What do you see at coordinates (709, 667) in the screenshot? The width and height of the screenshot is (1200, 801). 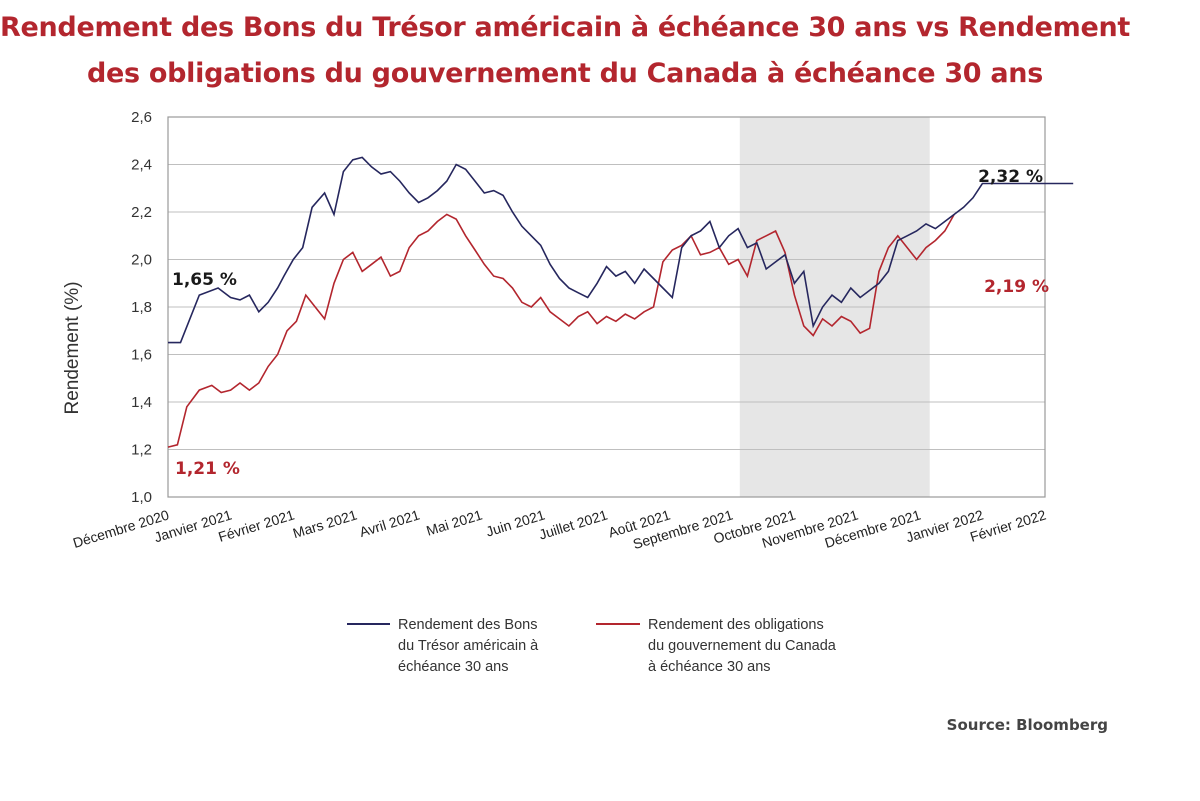 I see `legend-label-ca-3: à échéance 30 ans` at bounding box center [709, 667].